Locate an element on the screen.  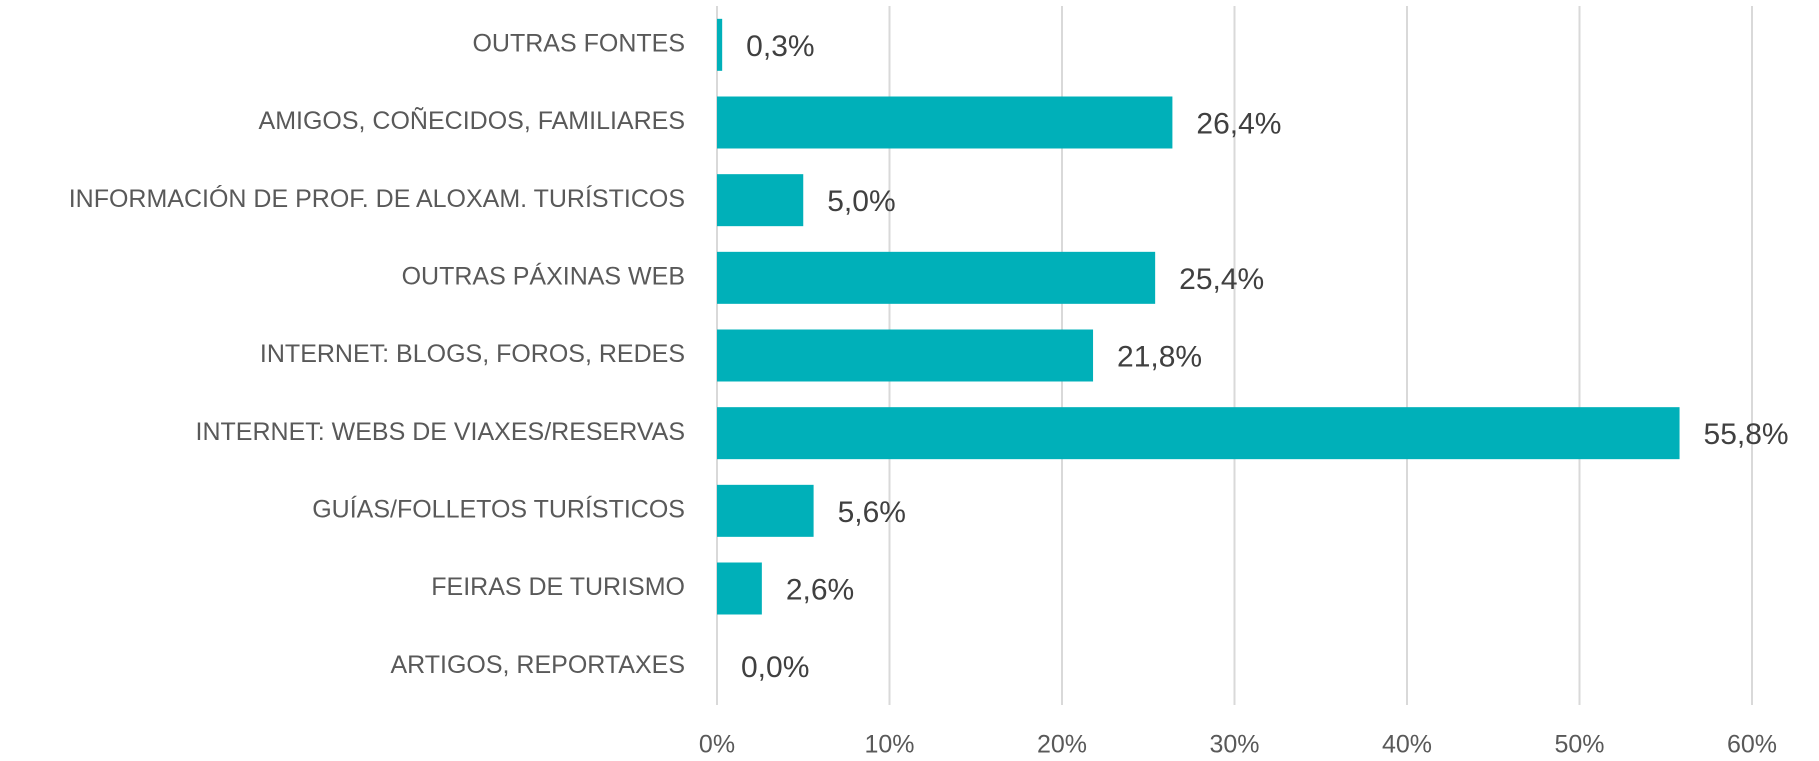
category-label: OUTRAS PÁXINAS WEB is located at coordinates (543, 275).